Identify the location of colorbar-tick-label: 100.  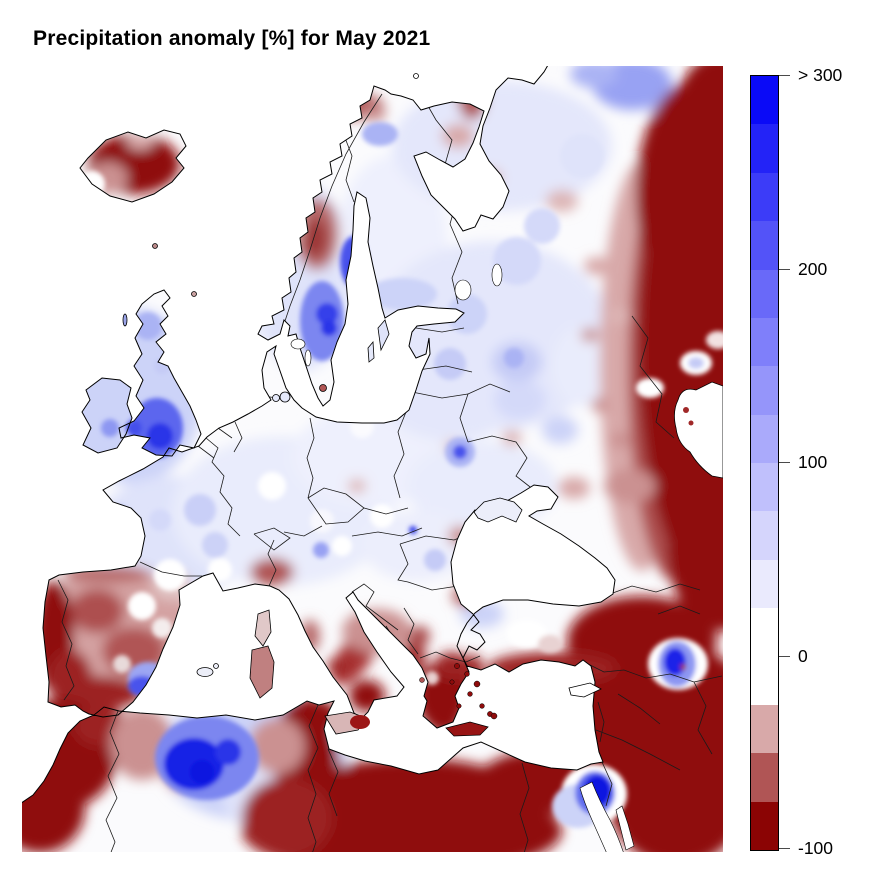
(813, 462).